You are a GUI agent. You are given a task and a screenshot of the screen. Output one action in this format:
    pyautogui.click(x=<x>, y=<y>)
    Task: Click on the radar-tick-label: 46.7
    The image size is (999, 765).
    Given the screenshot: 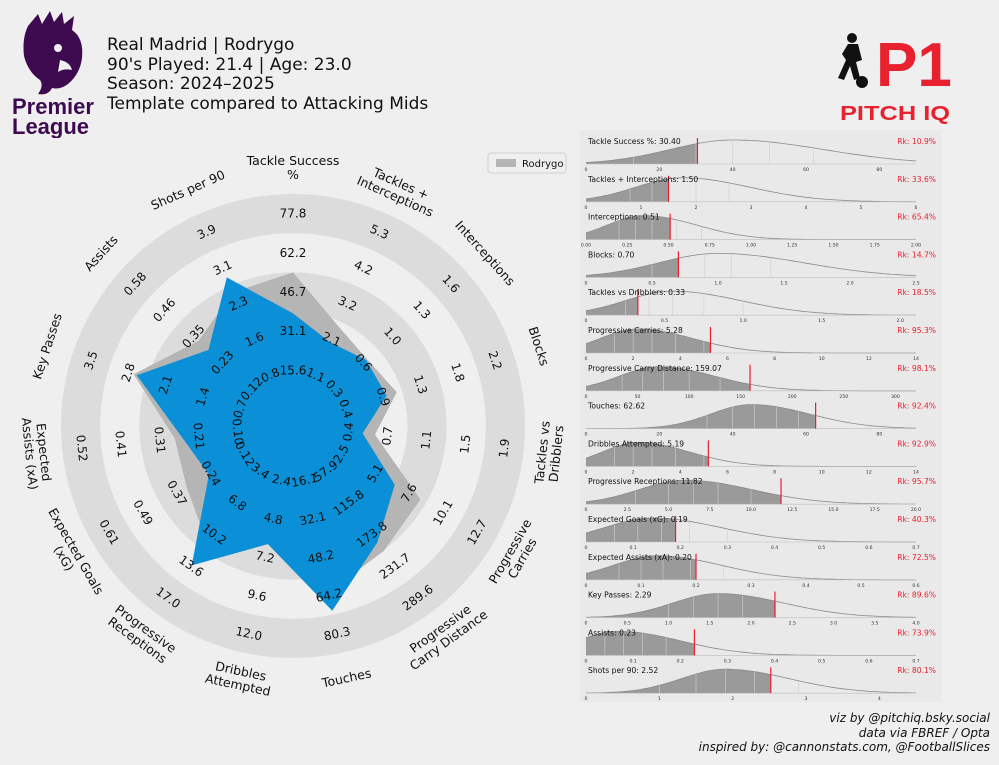 What is the action you would take?
    pyautogui.click(x=293, y=292)
    